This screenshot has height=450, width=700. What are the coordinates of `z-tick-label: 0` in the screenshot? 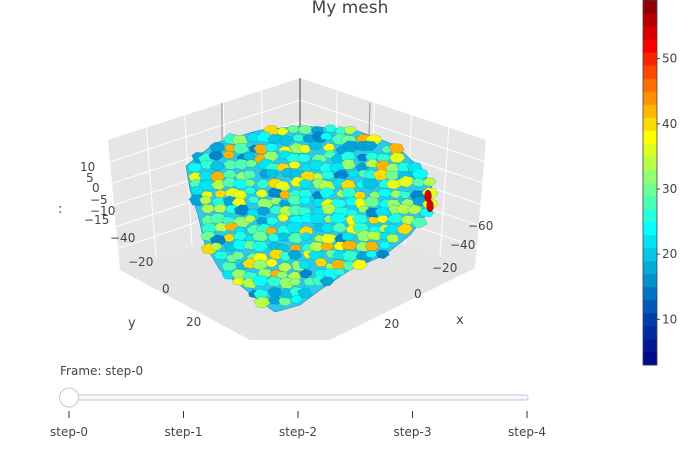 It's located at (96, 188).